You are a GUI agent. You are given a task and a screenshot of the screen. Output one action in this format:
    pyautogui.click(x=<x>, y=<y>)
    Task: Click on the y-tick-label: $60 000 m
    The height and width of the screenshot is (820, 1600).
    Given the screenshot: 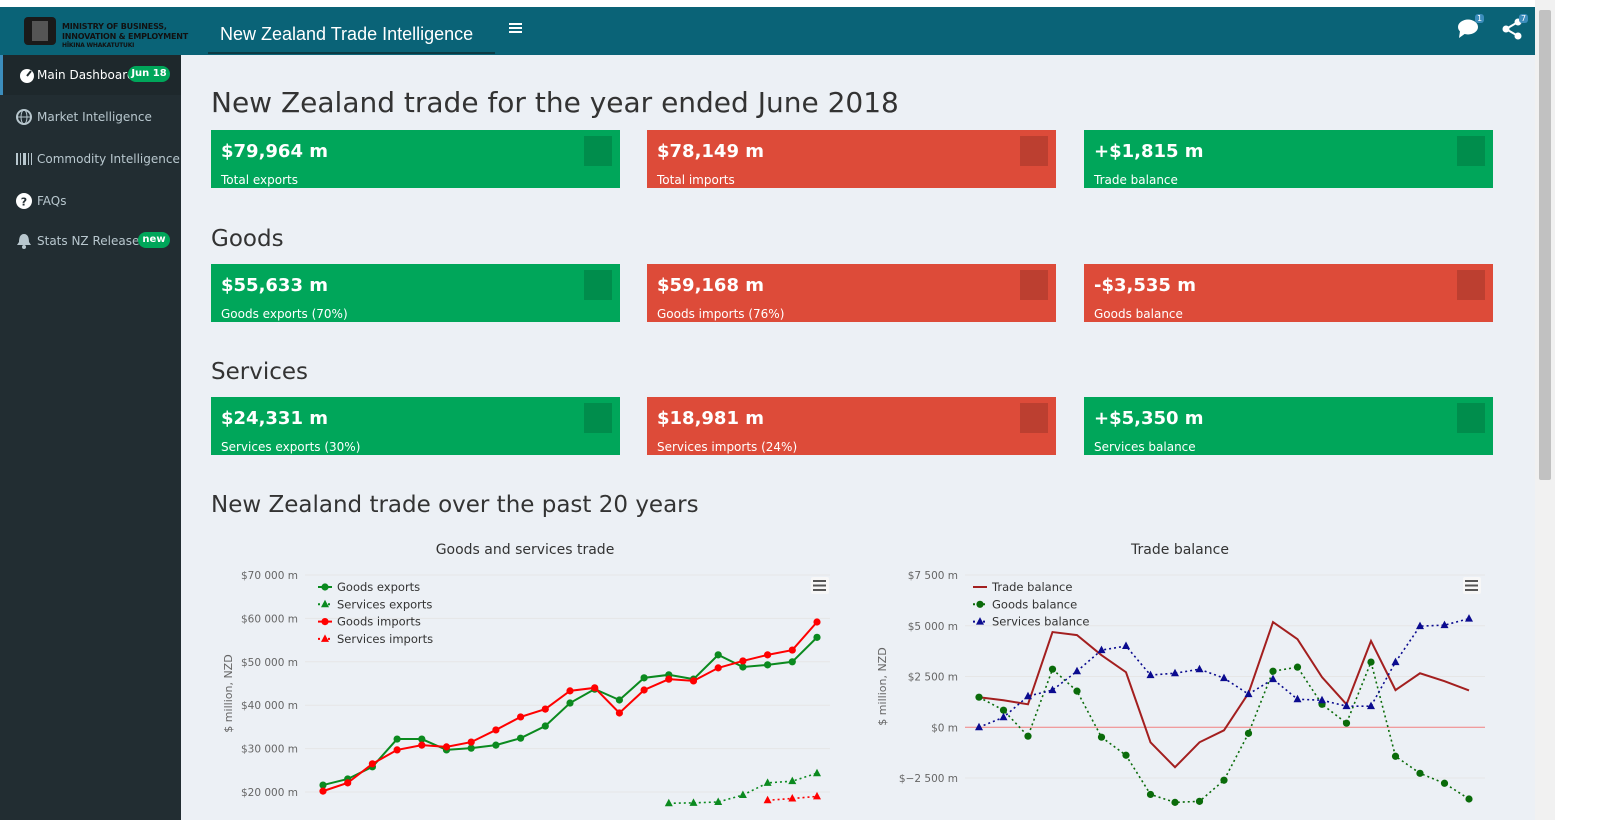 What is the action you would take?
    pyautogui.click(x=269, y=619)
    